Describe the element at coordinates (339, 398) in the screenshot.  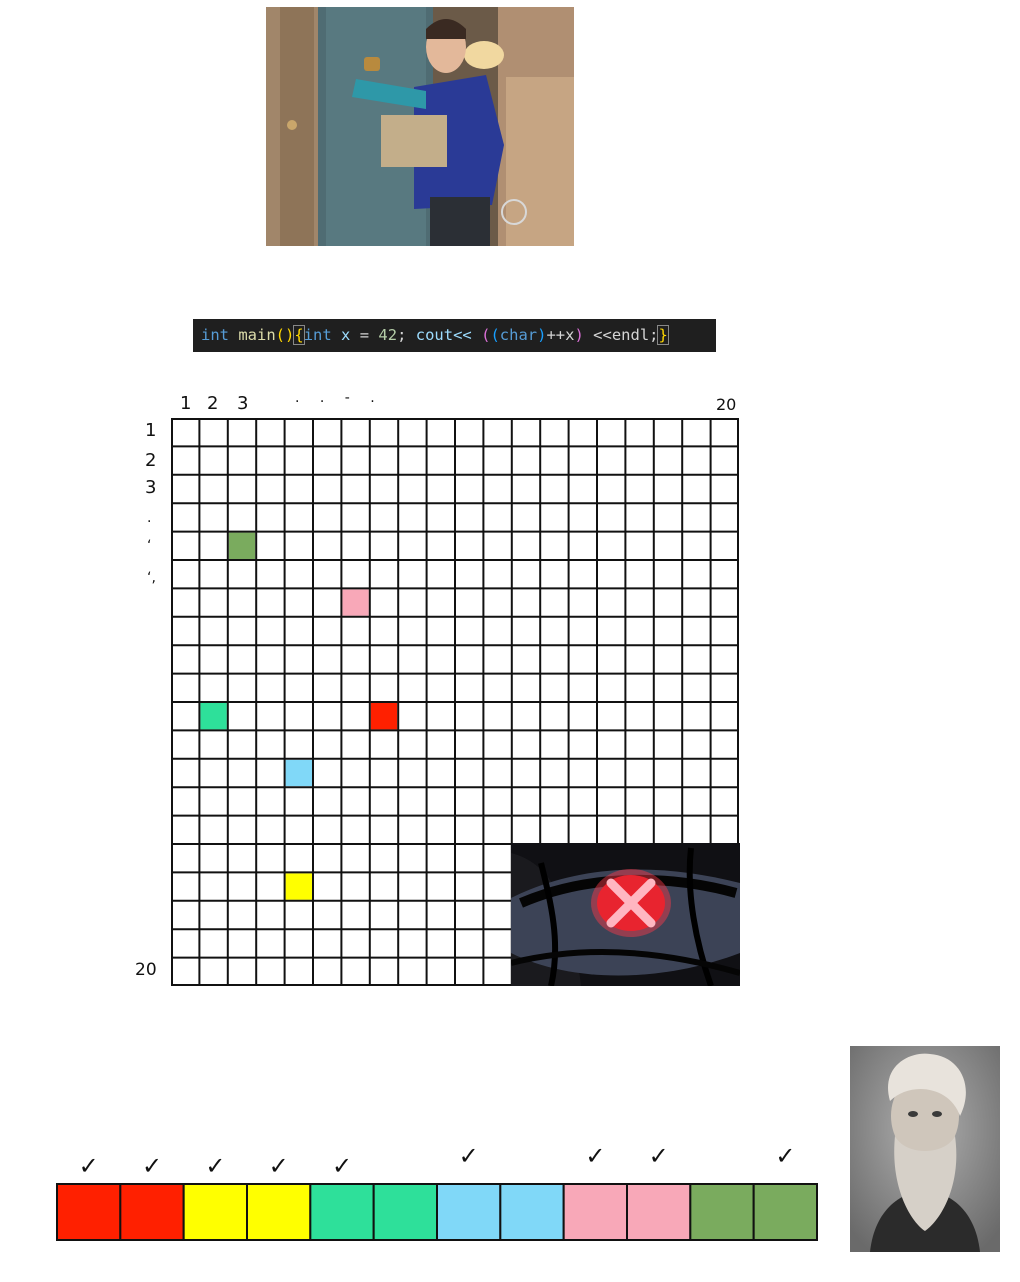
I see `col-label-dots: . . - .` at that location.